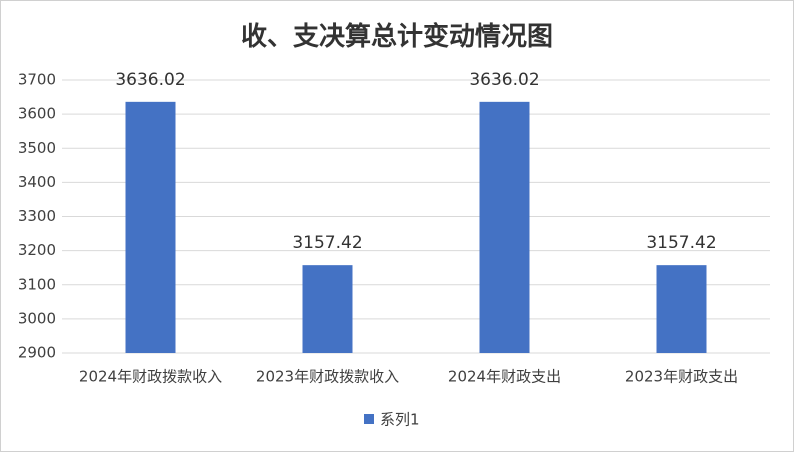  Describe the element at coordinates (327, 377) in the screenshot. I see `x-tick-label: 2023年财政拨款收入` at that location.